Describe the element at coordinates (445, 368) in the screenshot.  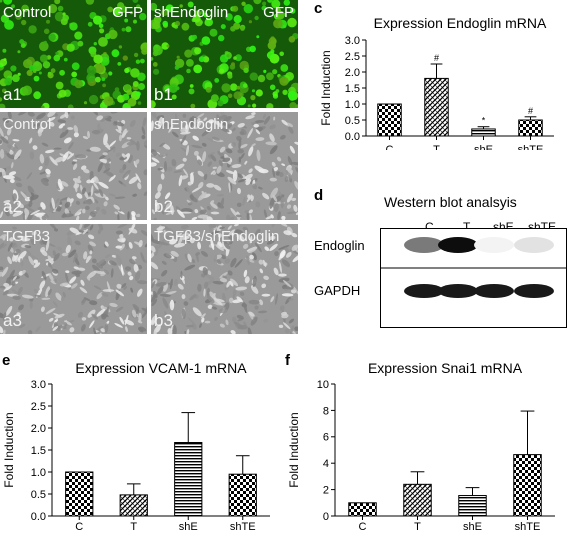
I see `chart-title: Expression Snai1 mRNA` at that location.